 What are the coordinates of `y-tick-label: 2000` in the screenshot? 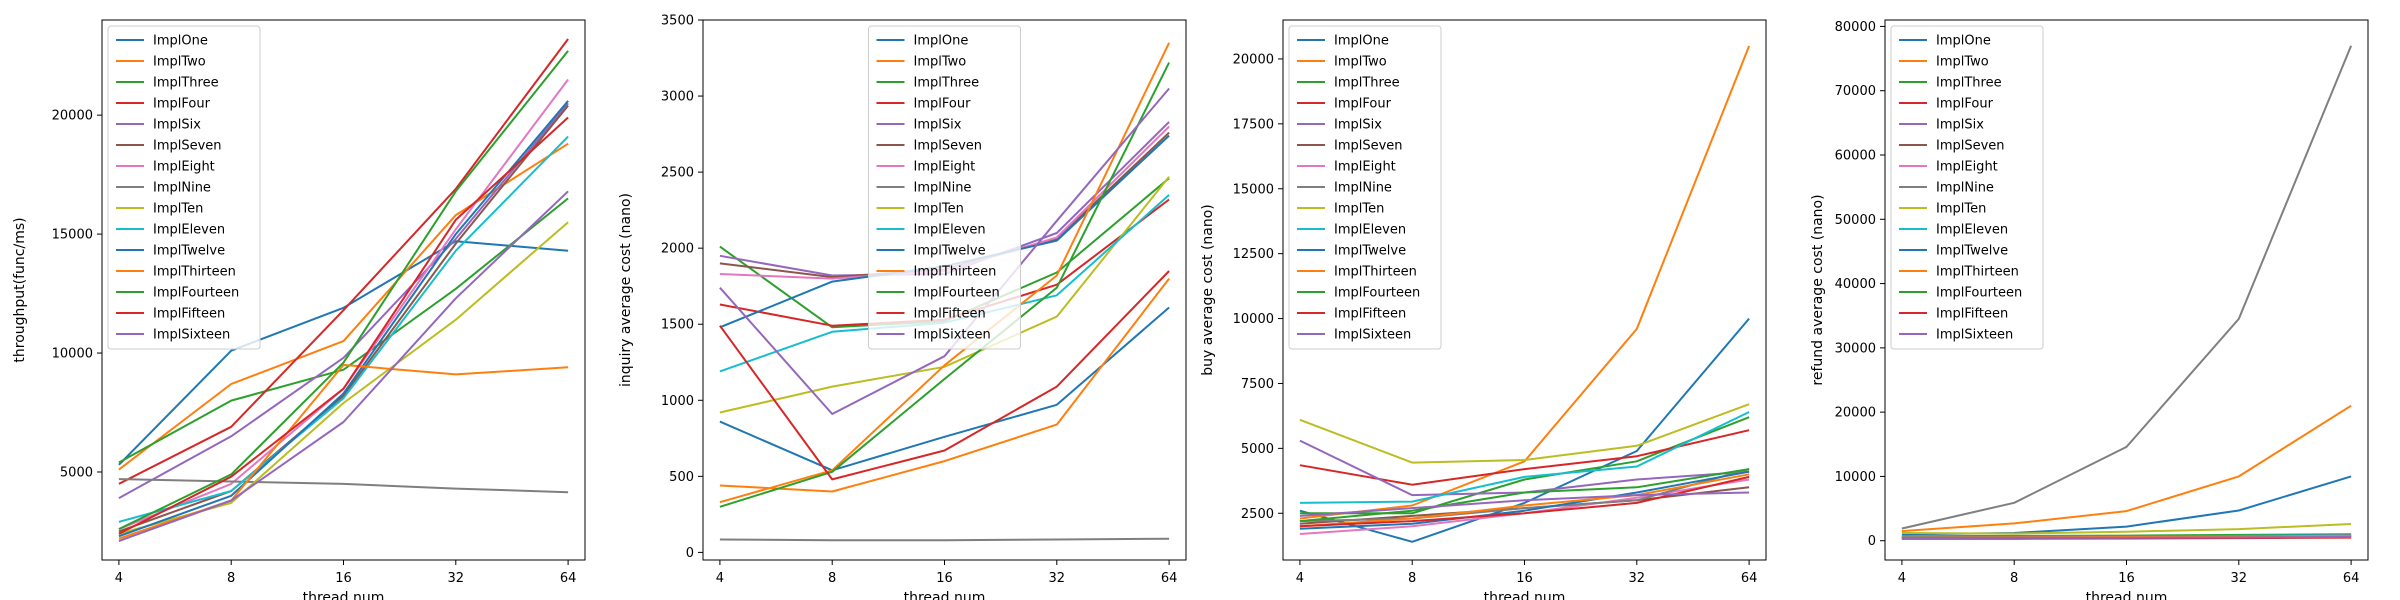 It's located at (677, 249).